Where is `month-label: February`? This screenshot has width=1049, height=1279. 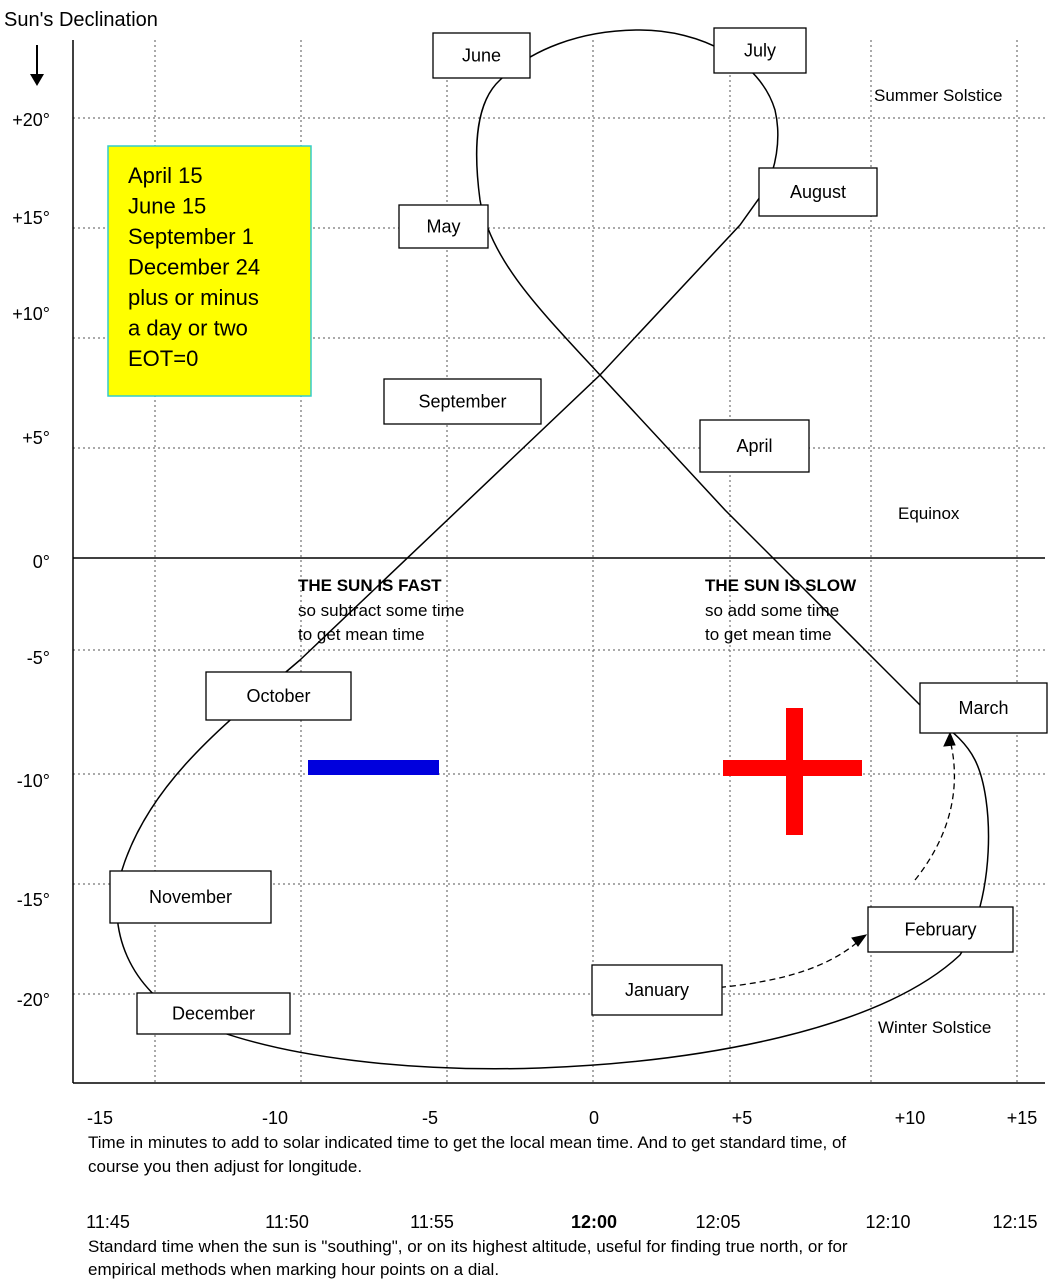
month-label: February is located at coordinates (940, 930).